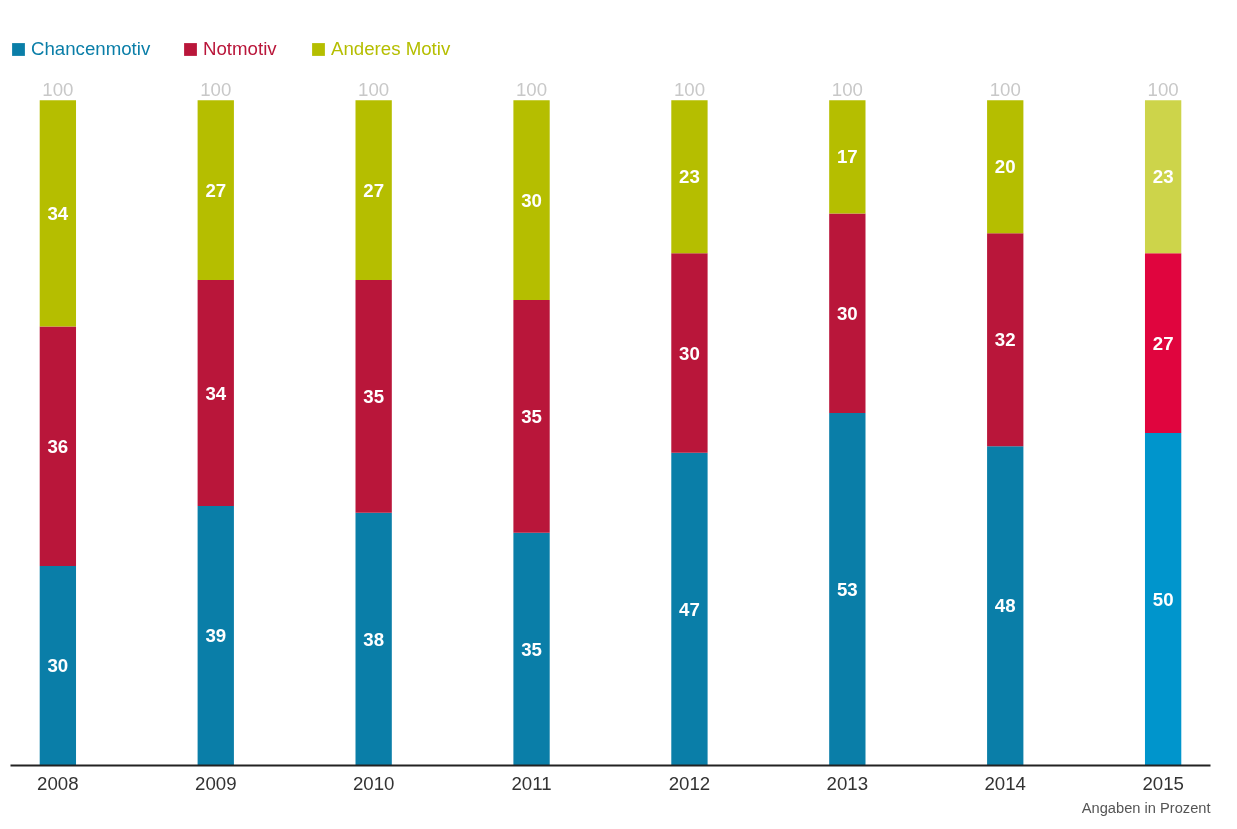 This screenshot has width=1237, height=829. I want to click on data-label: 53, so click(847, 589).